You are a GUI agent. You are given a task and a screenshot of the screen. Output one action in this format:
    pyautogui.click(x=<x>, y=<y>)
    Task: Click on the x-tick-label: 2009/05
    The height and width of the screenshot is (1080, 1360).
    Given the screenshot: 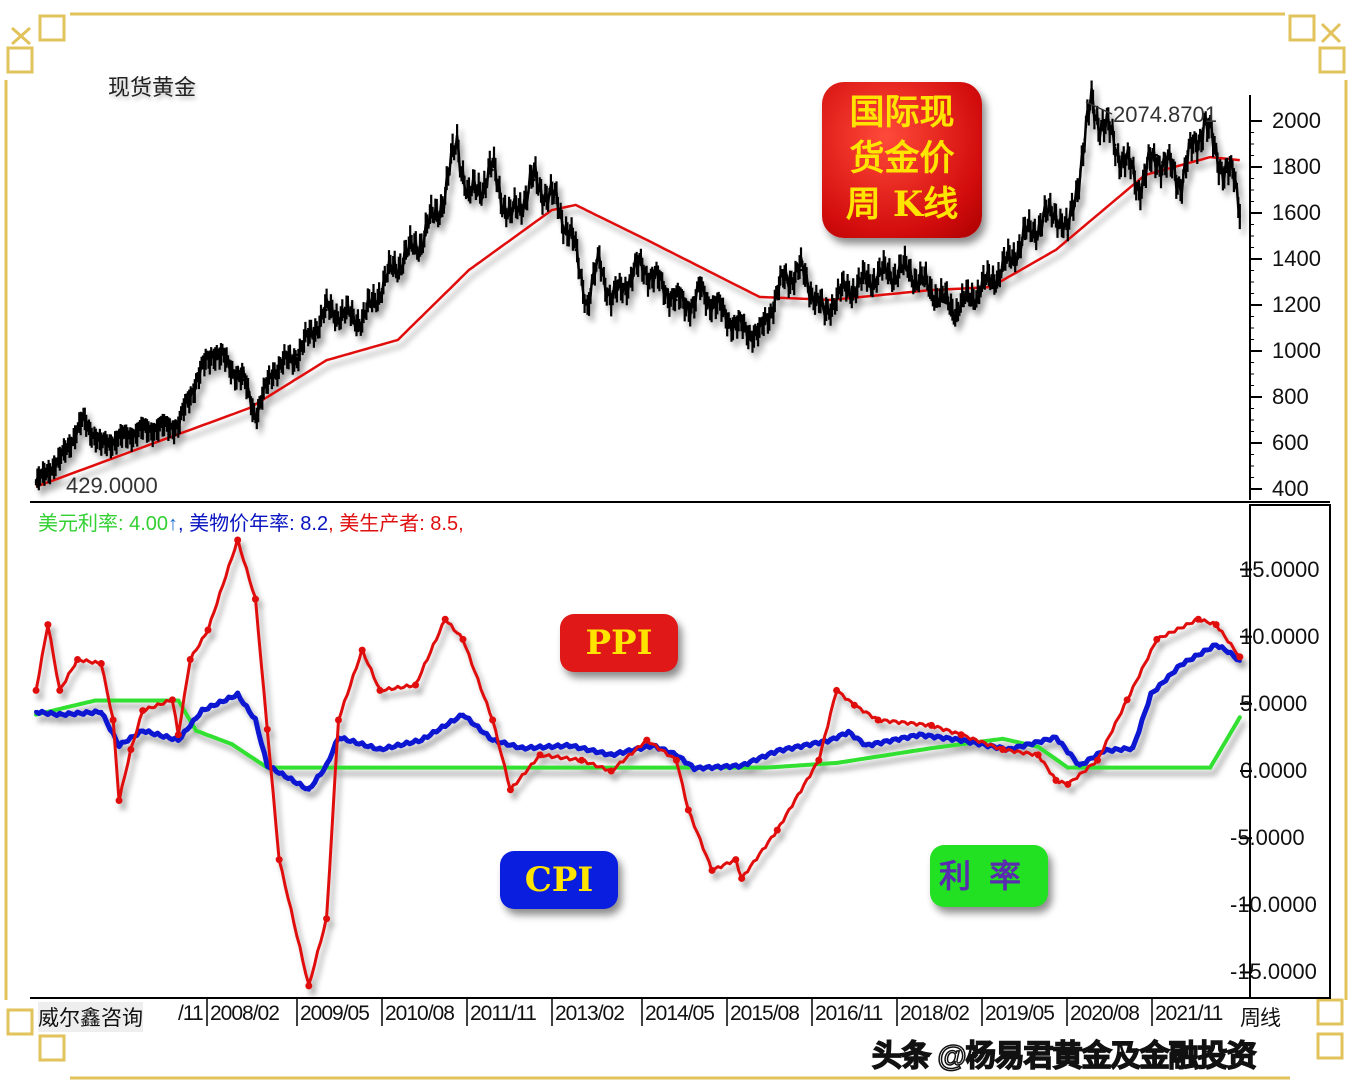 What is the action you would take?
    pyautogui.click(x=335, y=1013)
    